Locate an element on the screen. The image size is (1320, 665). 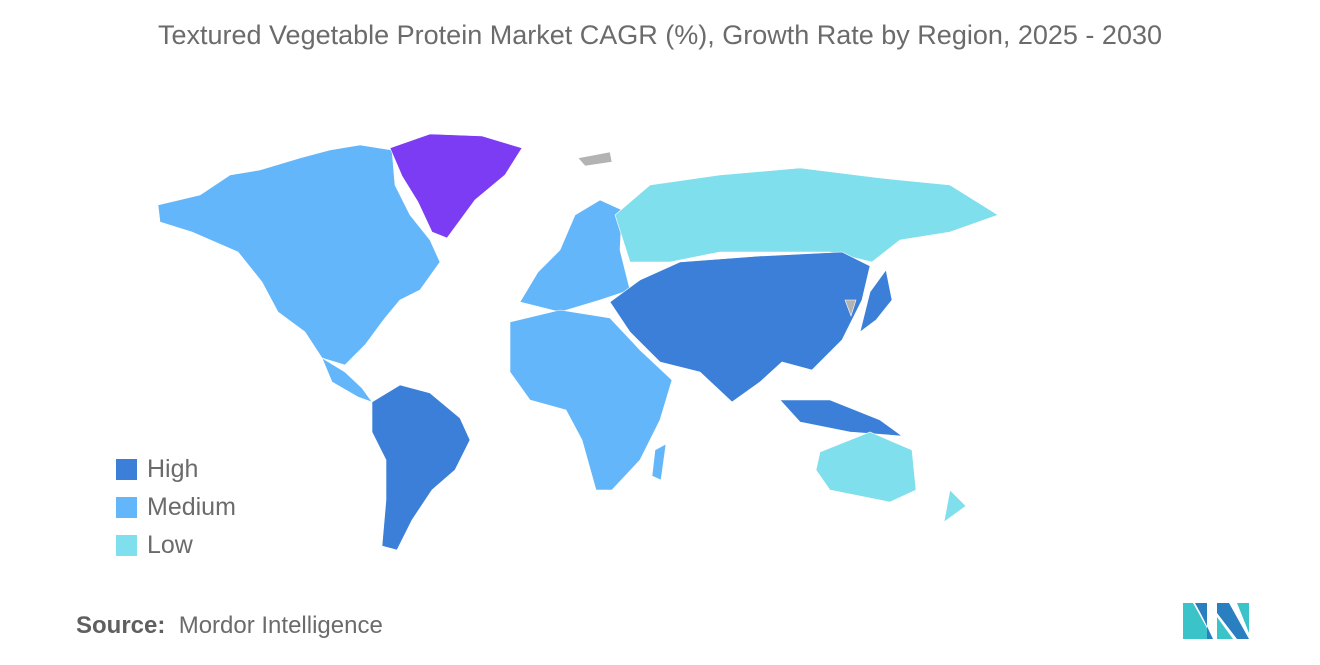
region-europe is located at coordinates (575, 256).